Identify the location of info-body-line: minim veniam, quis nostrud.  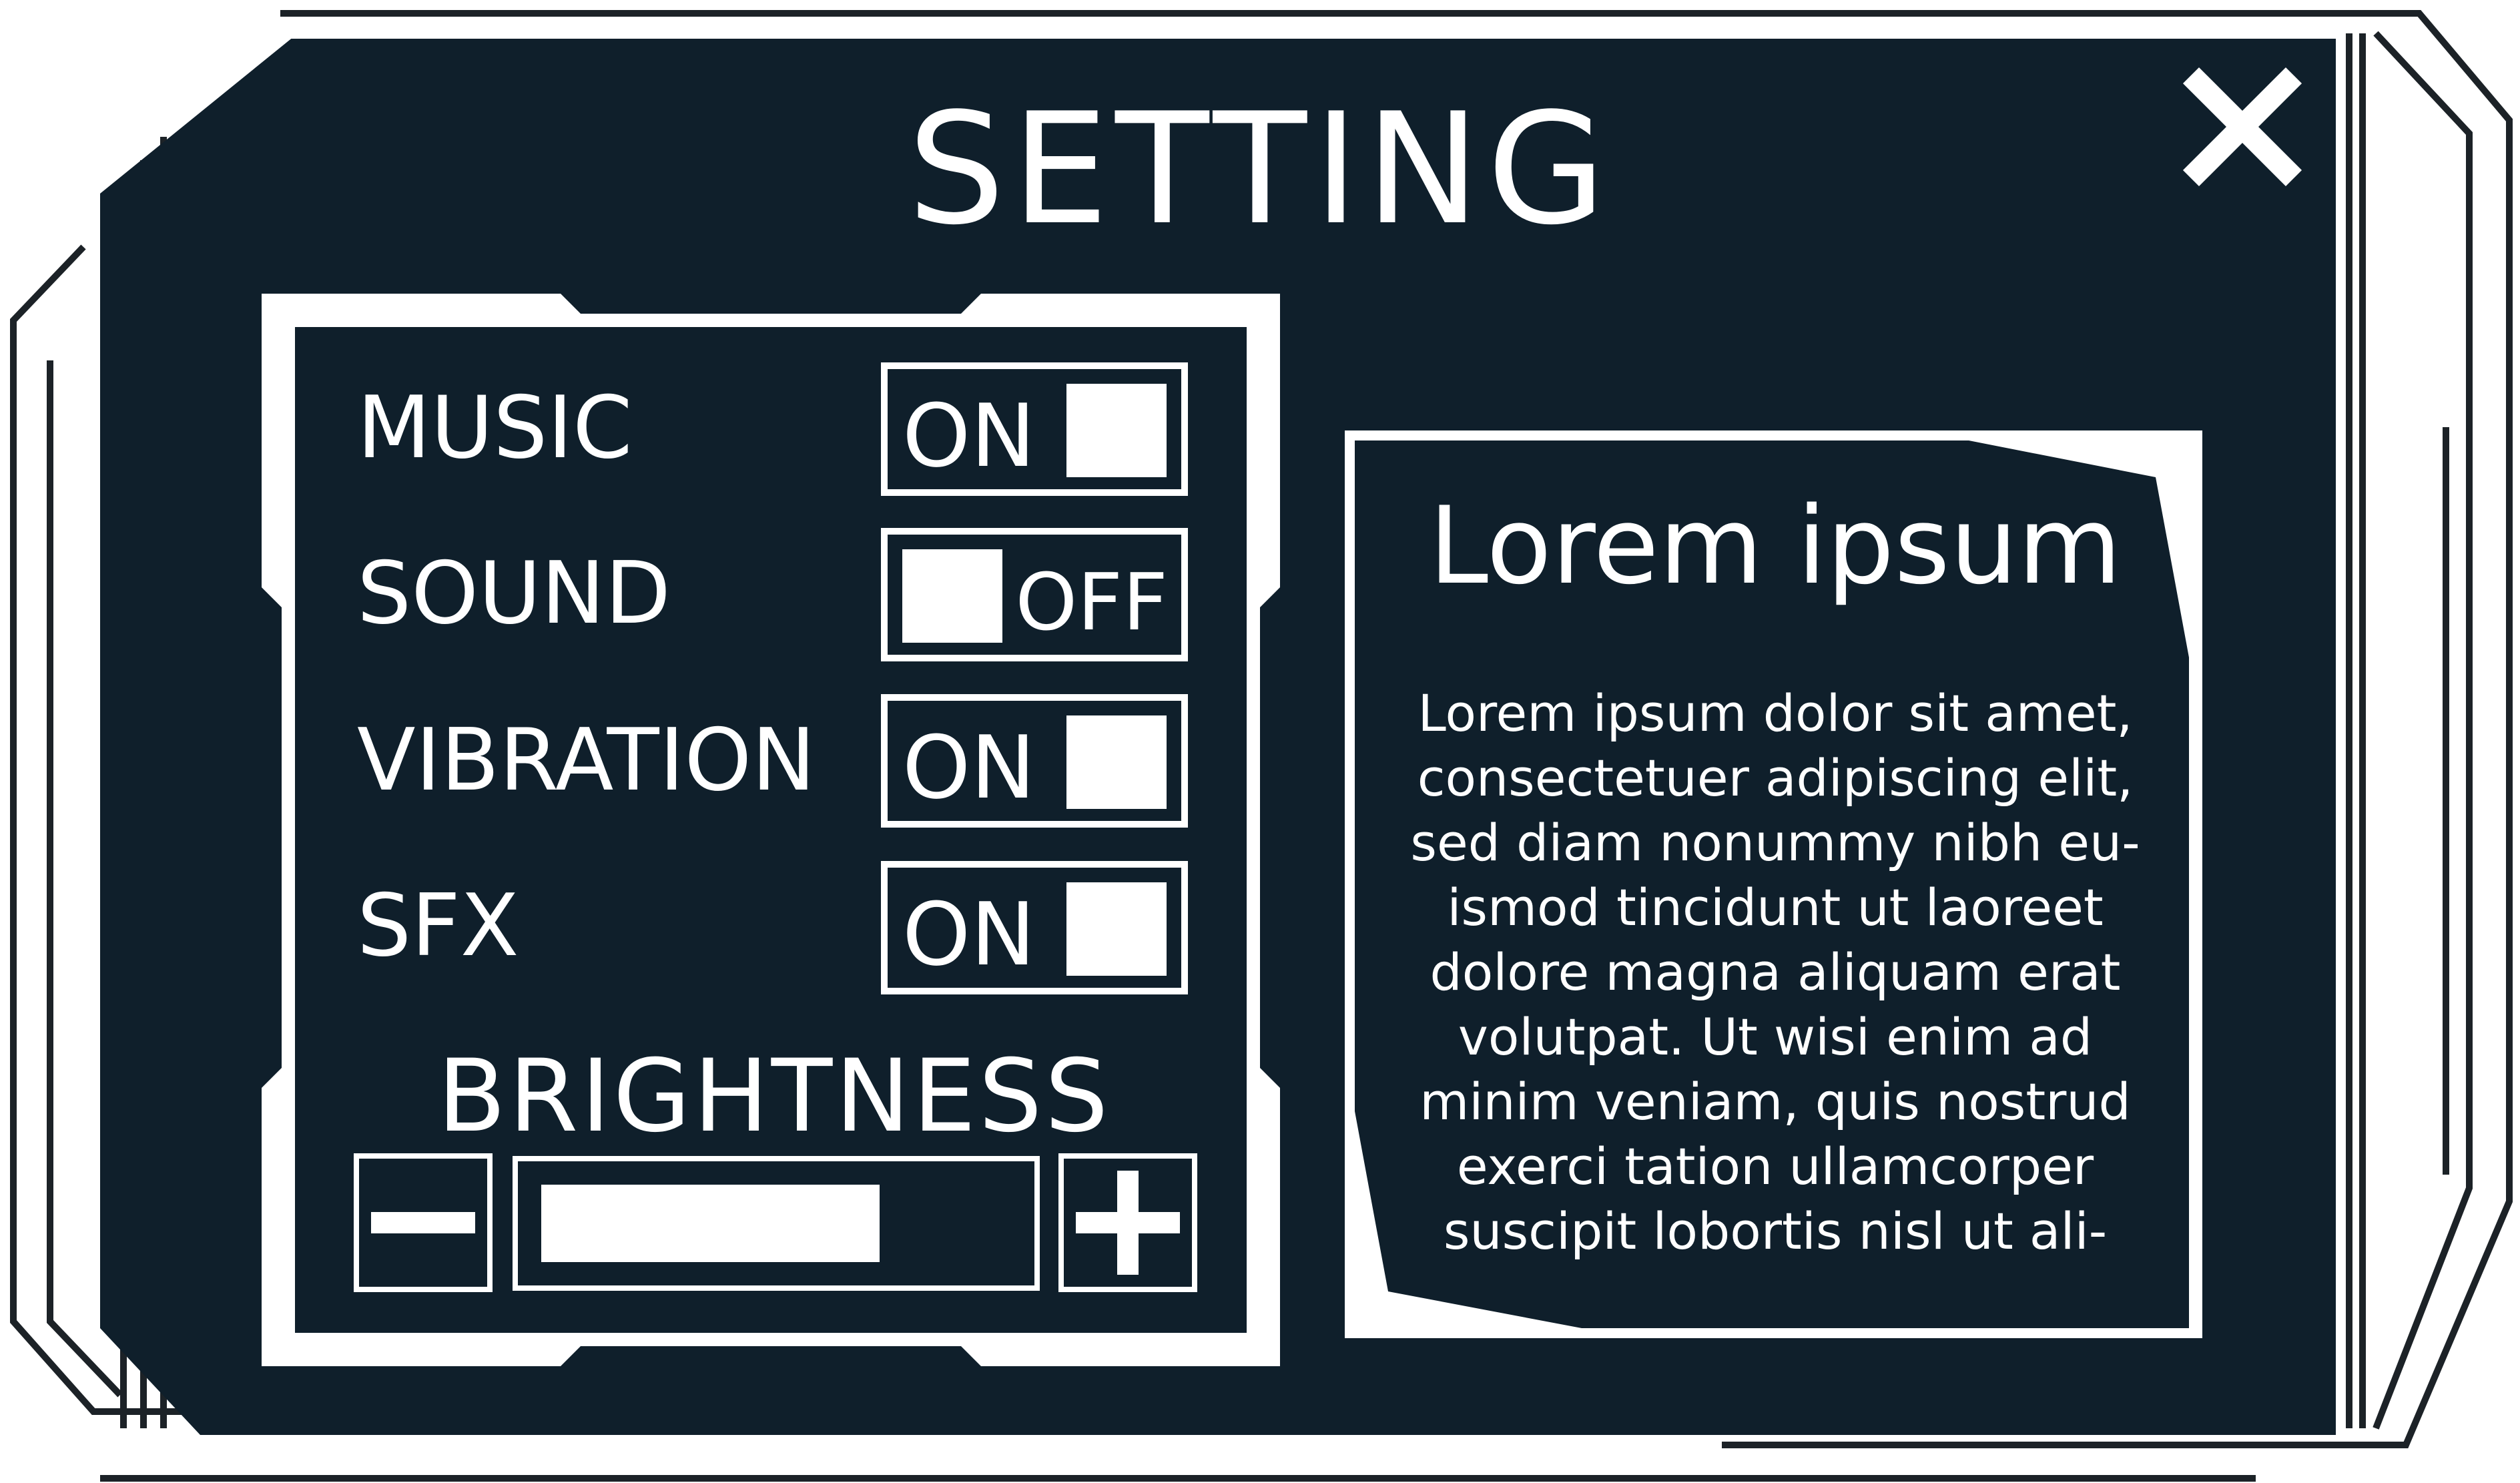
(1775, 1101).